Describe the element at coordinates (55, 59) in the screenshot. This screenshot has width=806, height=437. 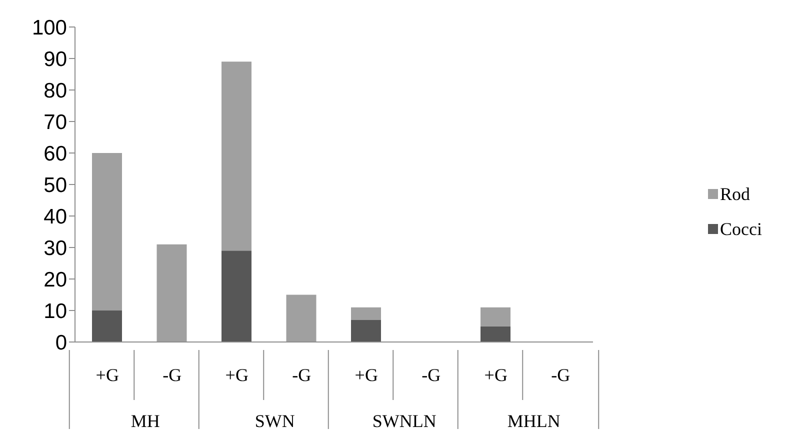
I see `y-tick-label: 90` at that location.